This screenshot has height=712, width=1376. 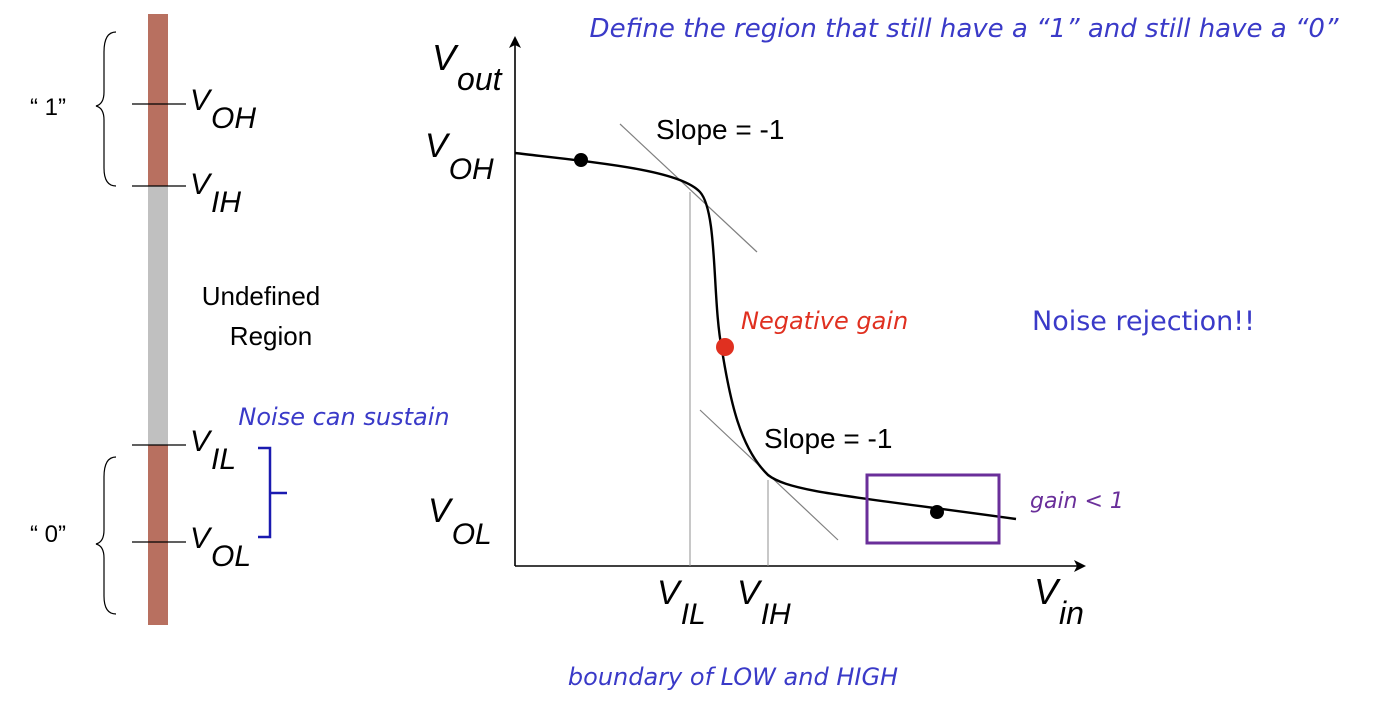 What do you see at coordinates (750, 593) in the screenshot?
I see `x-vih-main: V` at bounding box center [750, 593].